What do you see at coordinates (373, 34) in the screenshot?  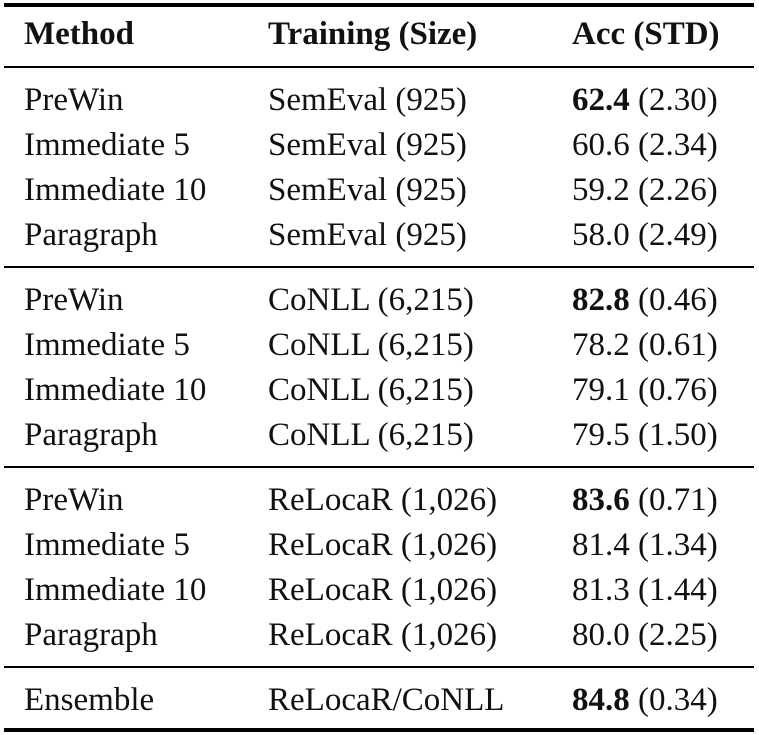 I see `header-training: Training (Size)` at bounding box center [373, 34].